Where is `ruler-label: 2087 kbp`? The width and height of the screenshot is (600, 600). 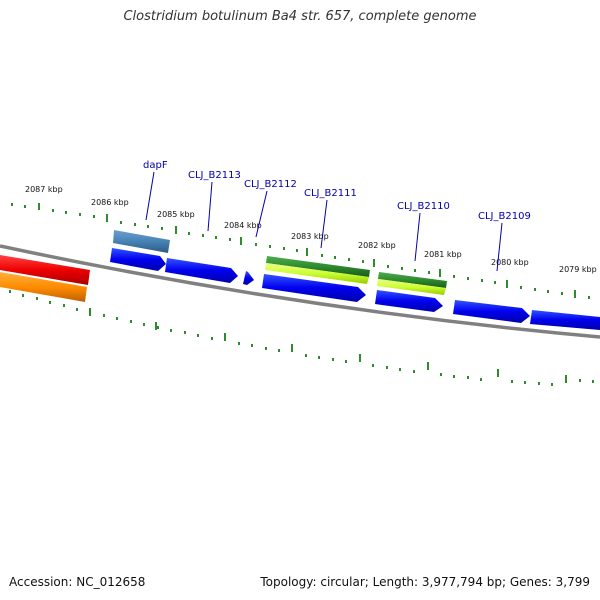
ruler-label: 2087 kbp is located at coordinates (44, 189).